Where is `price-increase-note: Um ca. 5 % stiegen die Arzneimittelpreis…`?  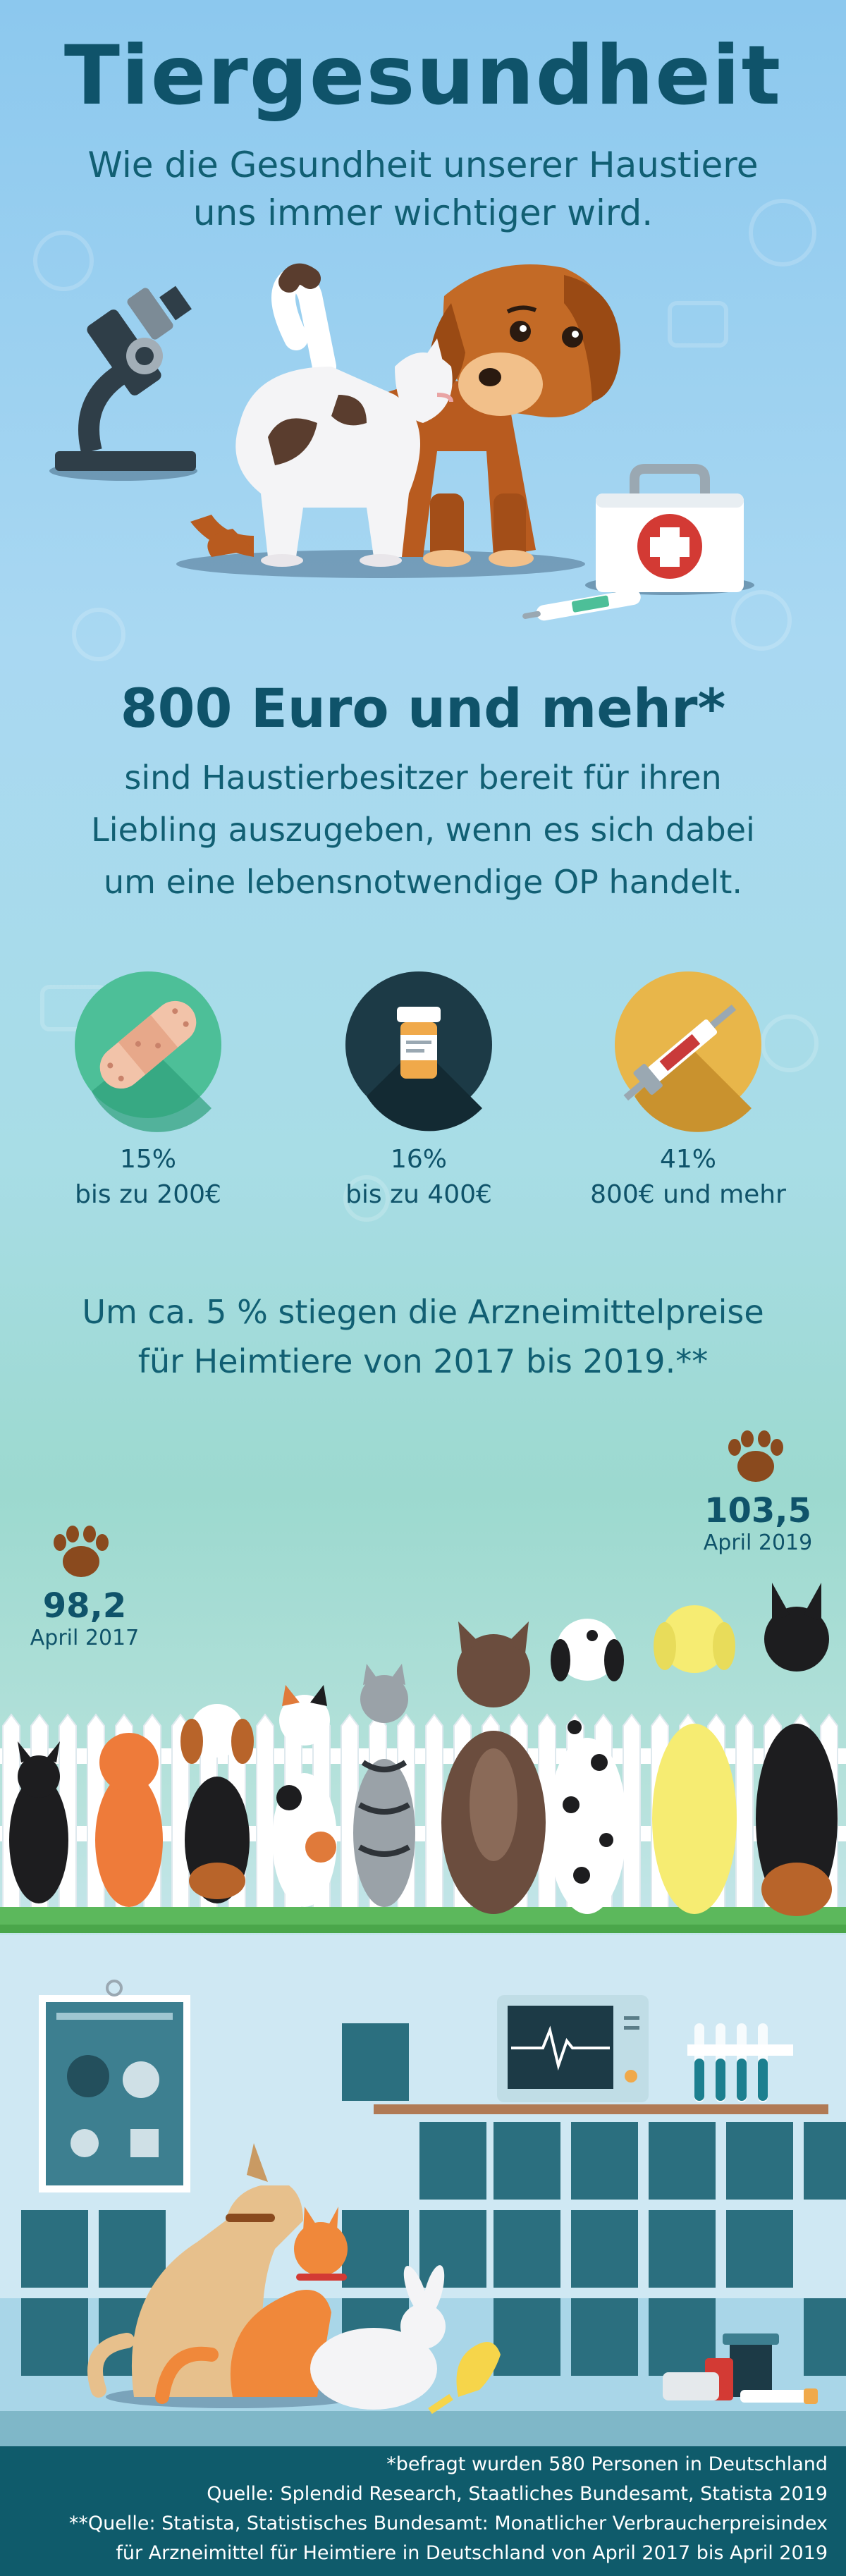
price-increase-note: Um ca. 5 % stiegen die Arzneimittelpreis… is located at coordinates (423, 1336).